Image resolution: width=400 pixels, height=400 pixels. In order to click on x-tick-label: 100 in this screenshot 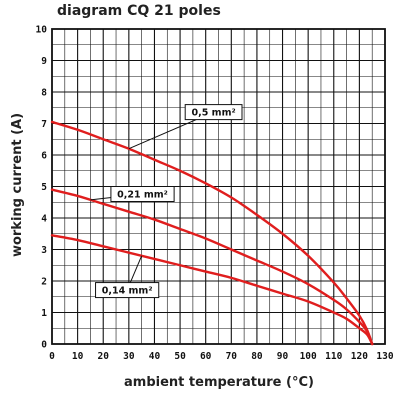, I will do `click(308, 356)`.